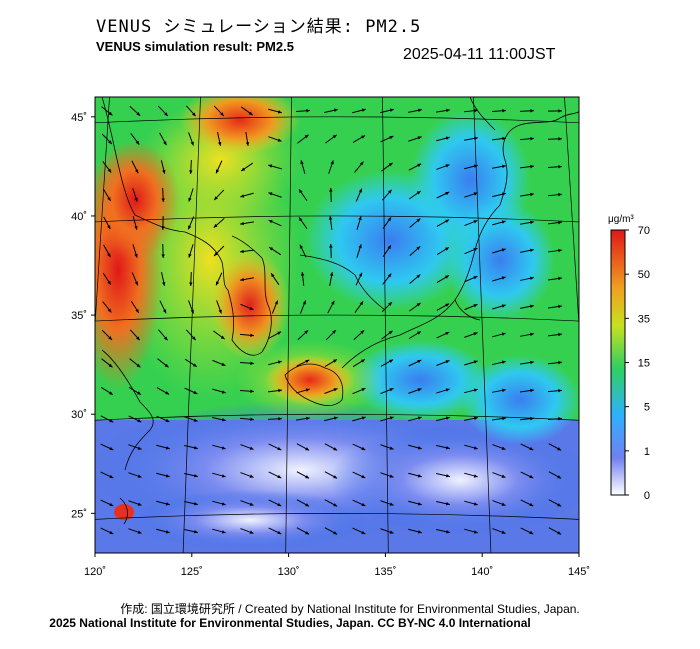 The image size is (700, 649). What do you see at coordinates (79, 415) in the screenshot?
I see `lat-tick-label: 30˚` at bounding box center [79, 415].